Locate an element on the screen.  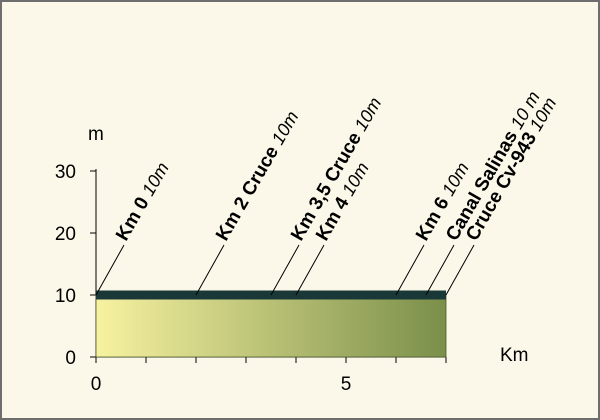
x-tick-label: 0 is located at coordinates (96, 384).